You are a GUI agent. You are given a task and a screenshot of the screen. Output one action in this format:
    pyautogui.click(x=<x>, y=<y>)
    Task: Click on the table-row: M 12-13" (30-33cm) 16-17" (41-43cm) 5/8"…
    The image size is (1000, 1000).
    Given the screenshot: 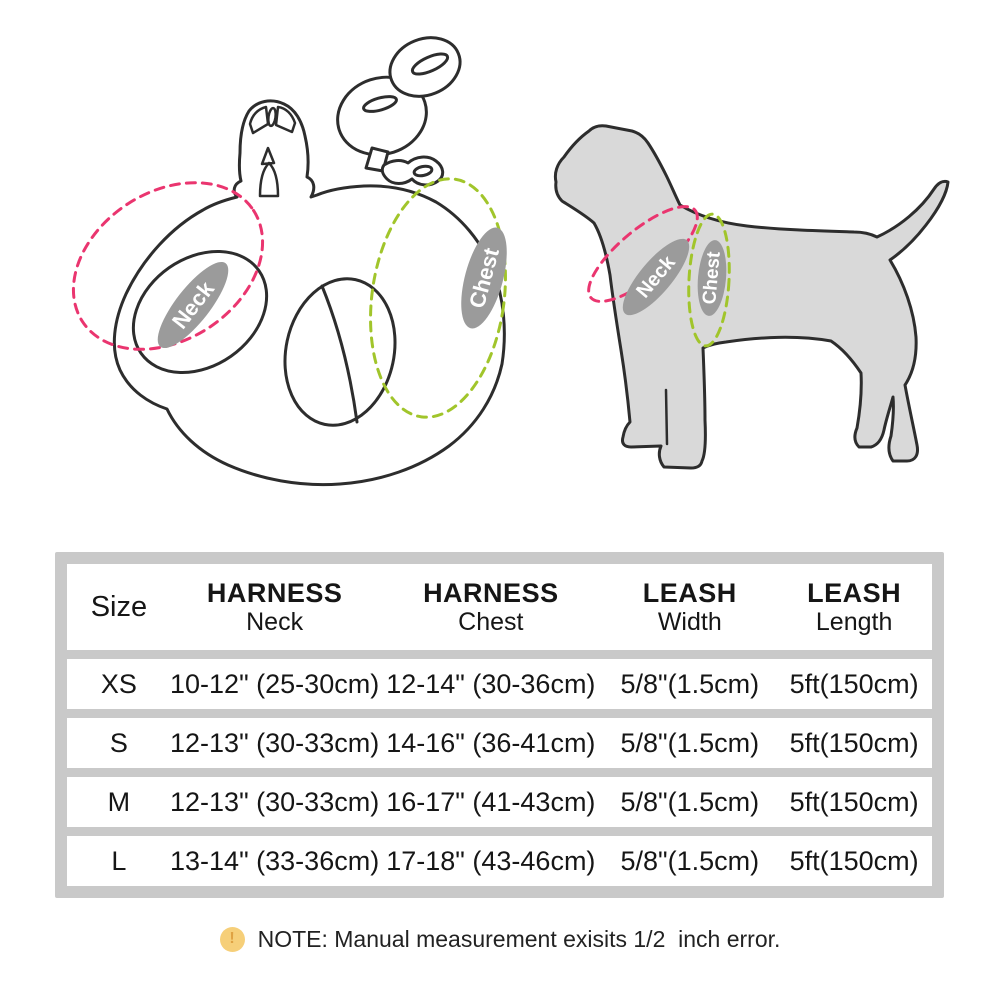 What is the action you would take?
    pyautogui.click(x=499, y=802)
    